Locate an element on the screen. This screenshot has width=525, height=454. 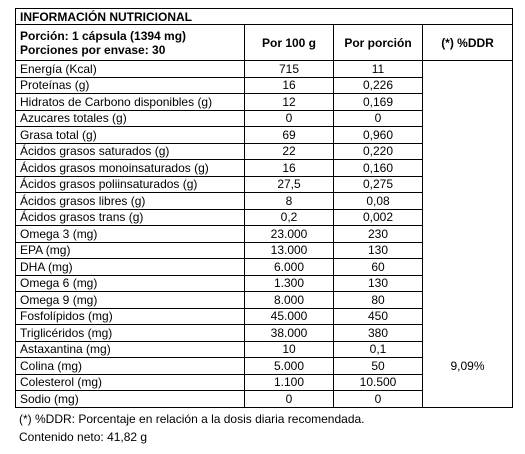
per-serving: 0,1 is located at coordinates (378, 349).